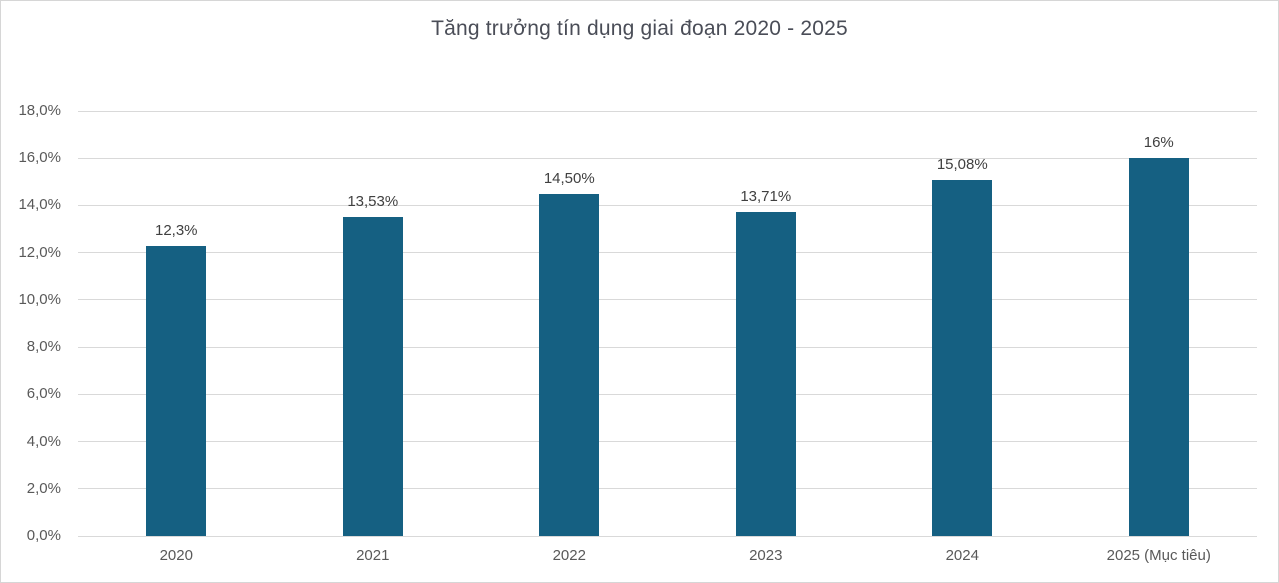 Image resolution: width=1279 pixels, height=583 pixels. Describe the element at coordinates (372, 376) in the screenshot. I see `bar-2021` at that location.